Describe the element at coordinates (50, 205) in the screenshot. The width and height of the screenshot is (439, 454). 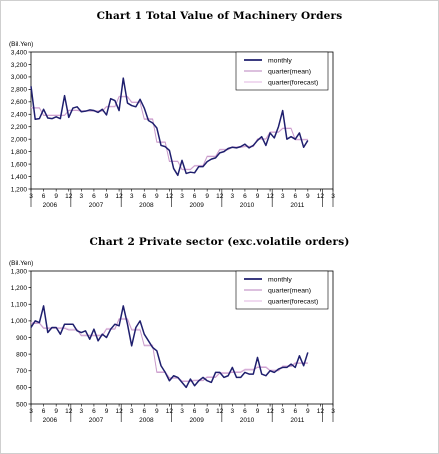
I see `chart-1-year-label: 2006` at that location.